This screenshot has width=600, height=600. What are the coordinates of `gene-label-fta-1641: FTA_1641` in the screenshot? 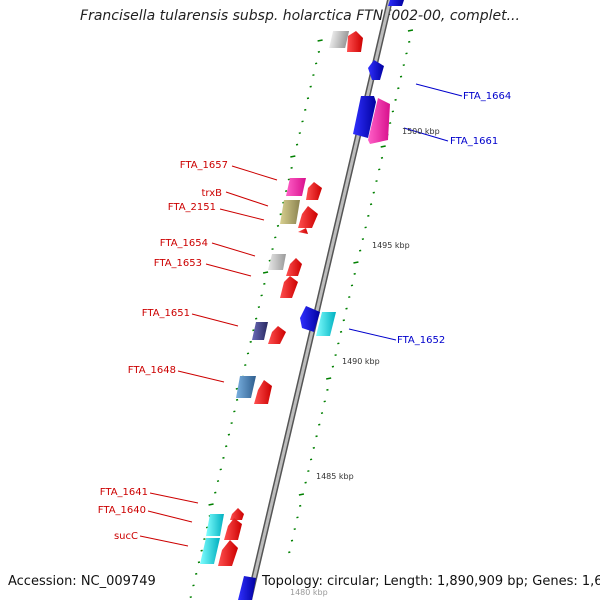 It's located at (124, 492).